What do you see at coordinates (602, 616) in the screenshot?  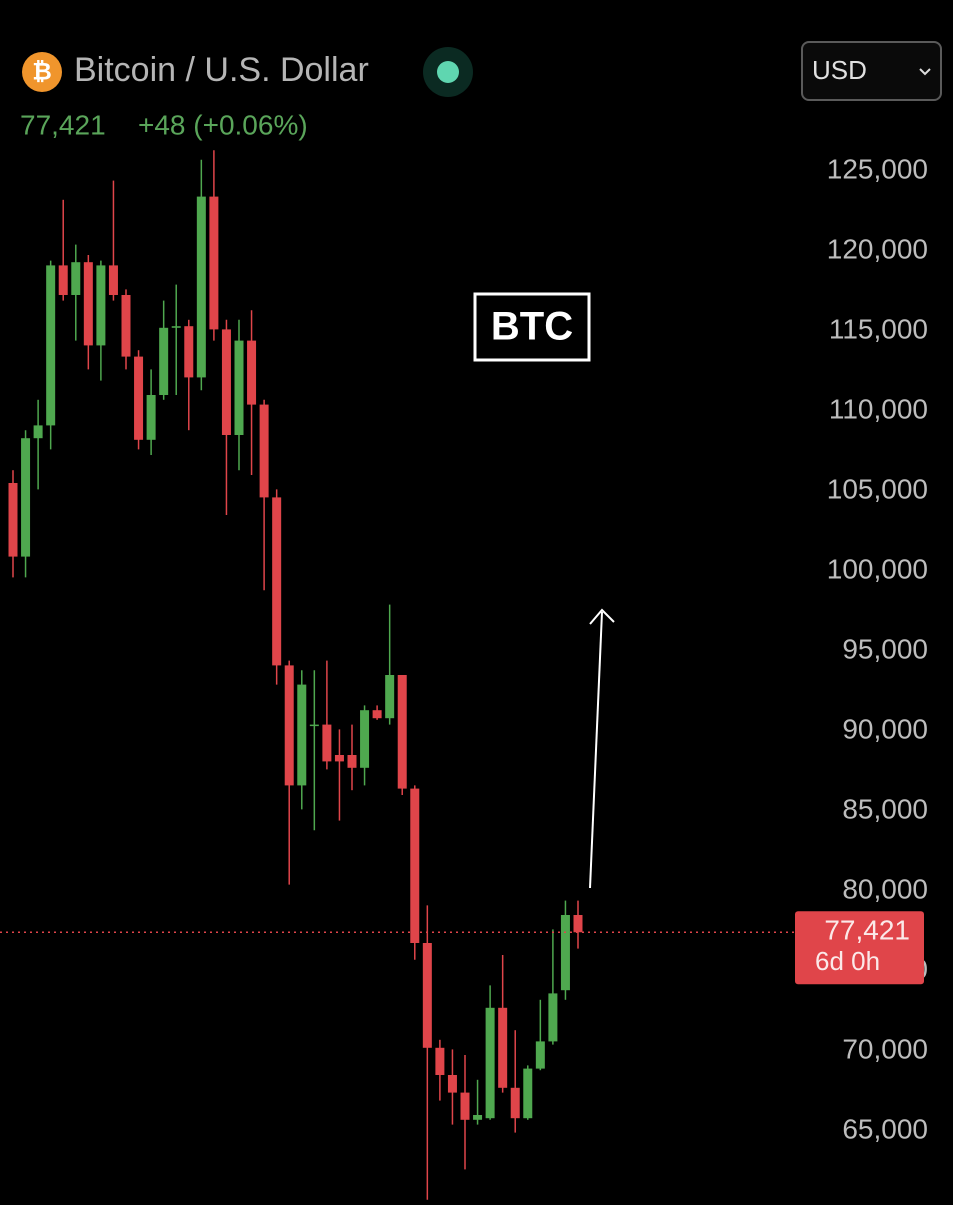 I see `arrow-head` at bounding box center [602, 616].